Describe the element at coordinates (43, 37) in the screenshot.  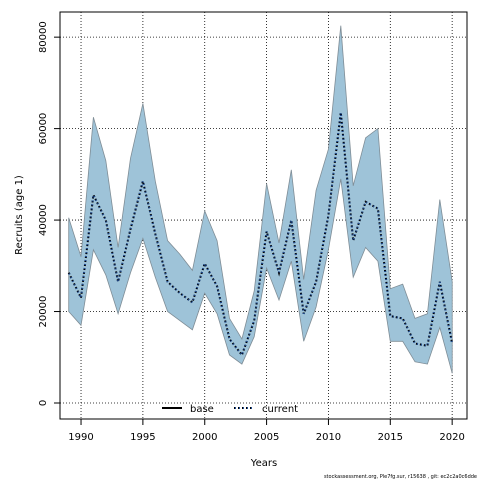
I see `y-tick-label: 80000` at that location.